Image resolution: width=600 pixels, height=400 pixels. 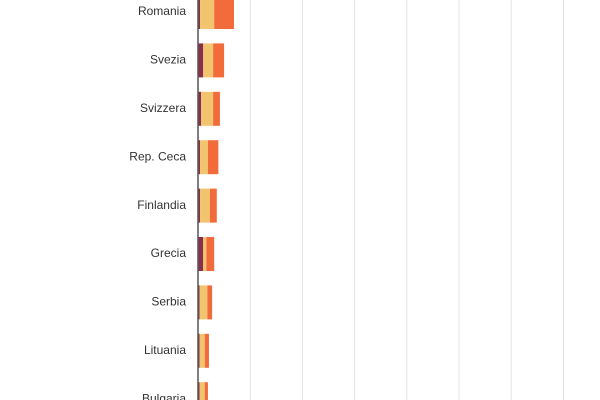 I want to click on y-tick-label: Lituania, so click(x=165, y=350).